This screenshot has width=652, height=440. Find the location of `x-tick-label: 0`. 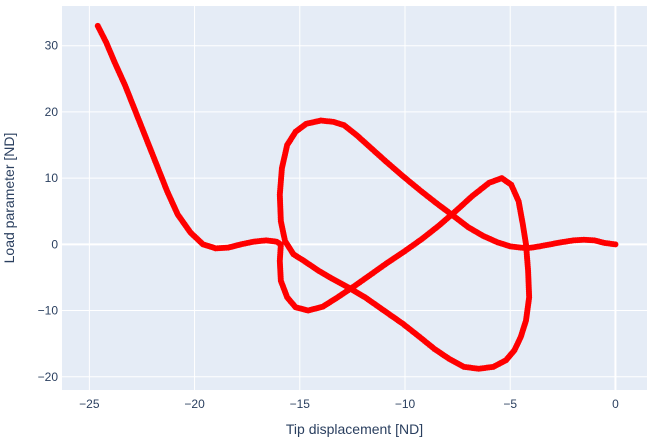

x-tick-label: 0 is located at coordinates (615, 404).